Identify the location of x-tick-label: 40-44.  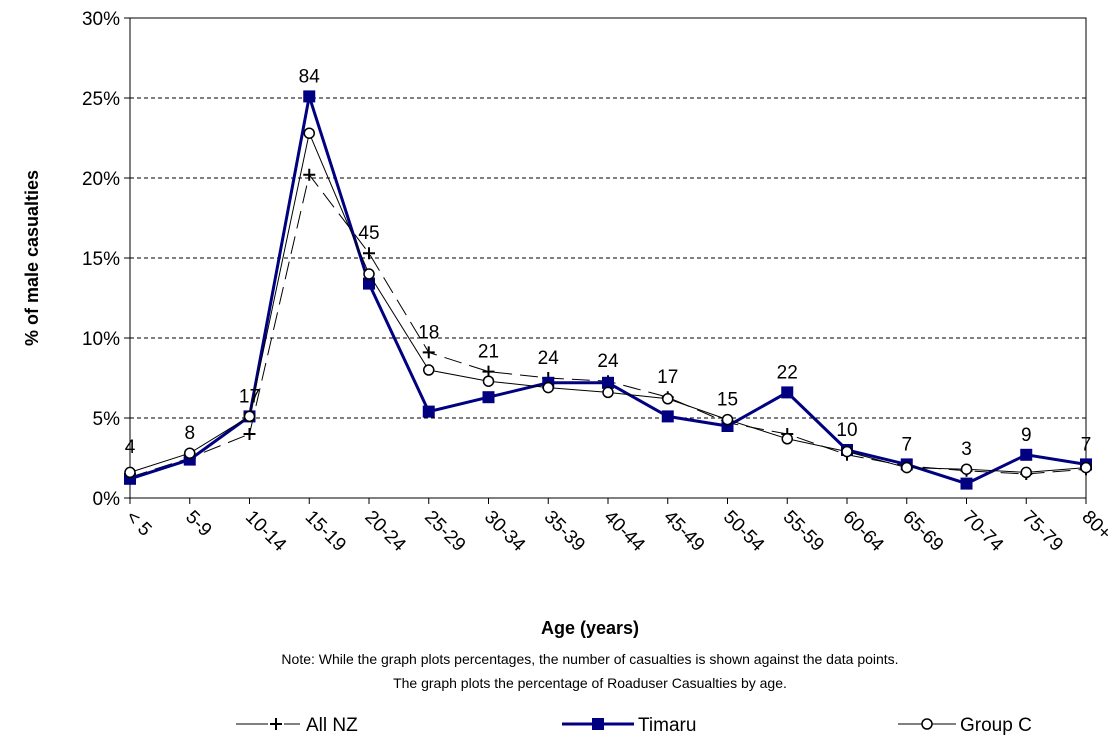
(624, 532).